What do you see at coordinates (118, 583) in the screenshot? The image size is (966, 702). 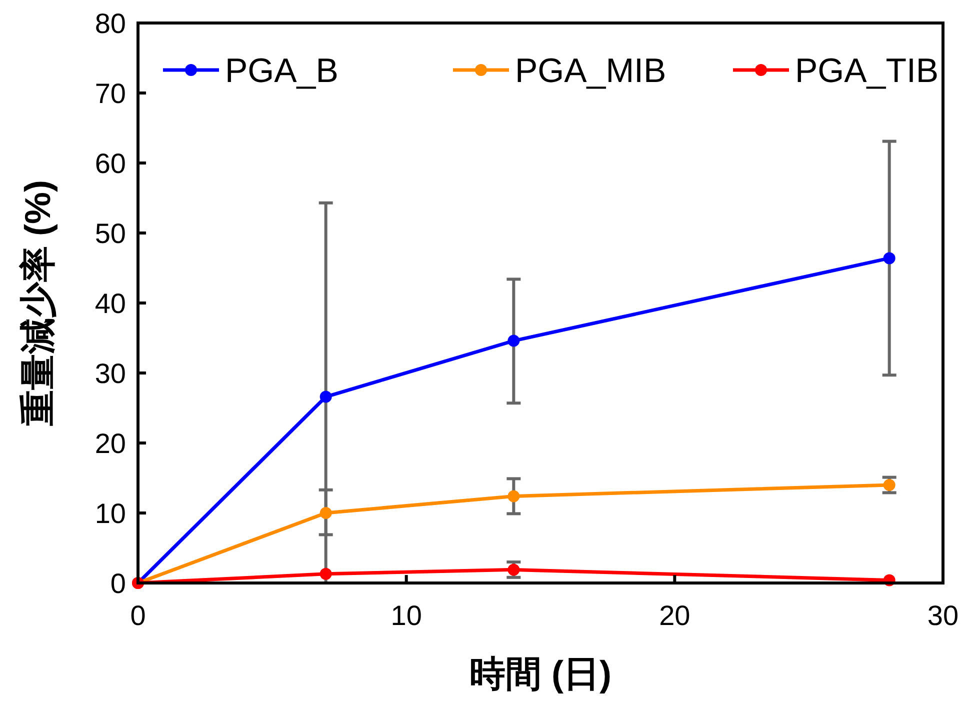 I see `y-tick-label: 0` at bounding box center [118, 583].